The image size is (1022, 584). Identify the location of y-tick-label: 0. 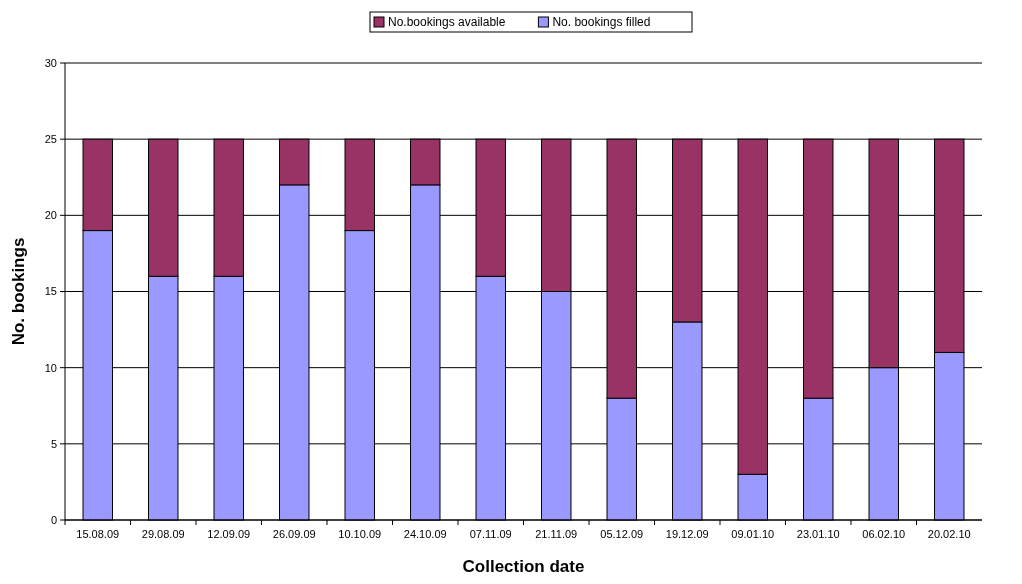
(53, 519).